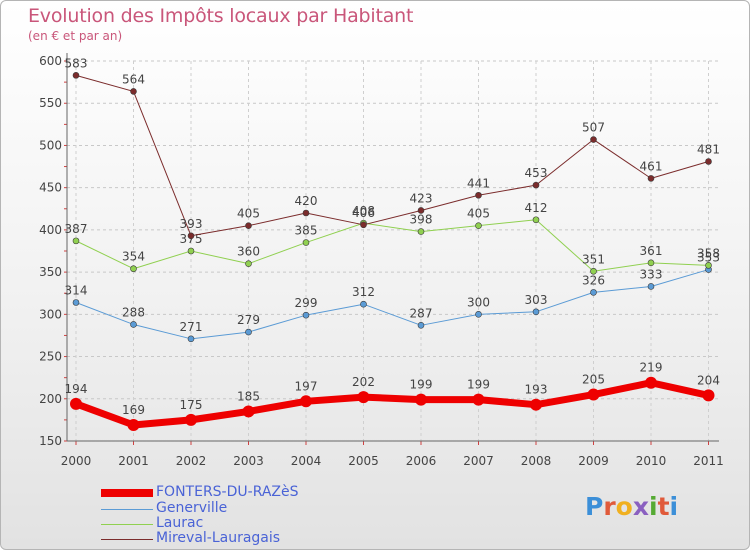 This screenshot has width=750, height=550. I want to click on data-label-mireval: 405, so click(248, 214).